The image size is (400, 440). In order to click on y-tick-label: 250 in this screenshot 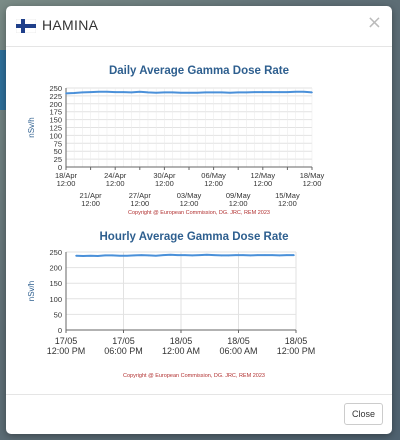, I will do `click(55, 88)`.